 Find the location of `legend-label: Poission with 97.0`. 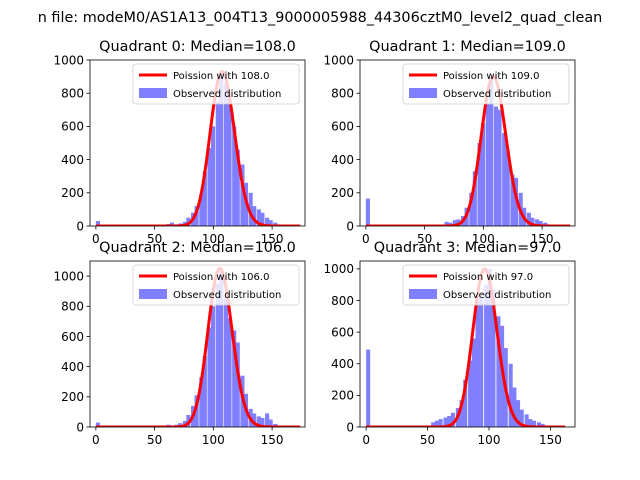

legend-label: Poission with 97.0 is located at coordinates (488, 277).